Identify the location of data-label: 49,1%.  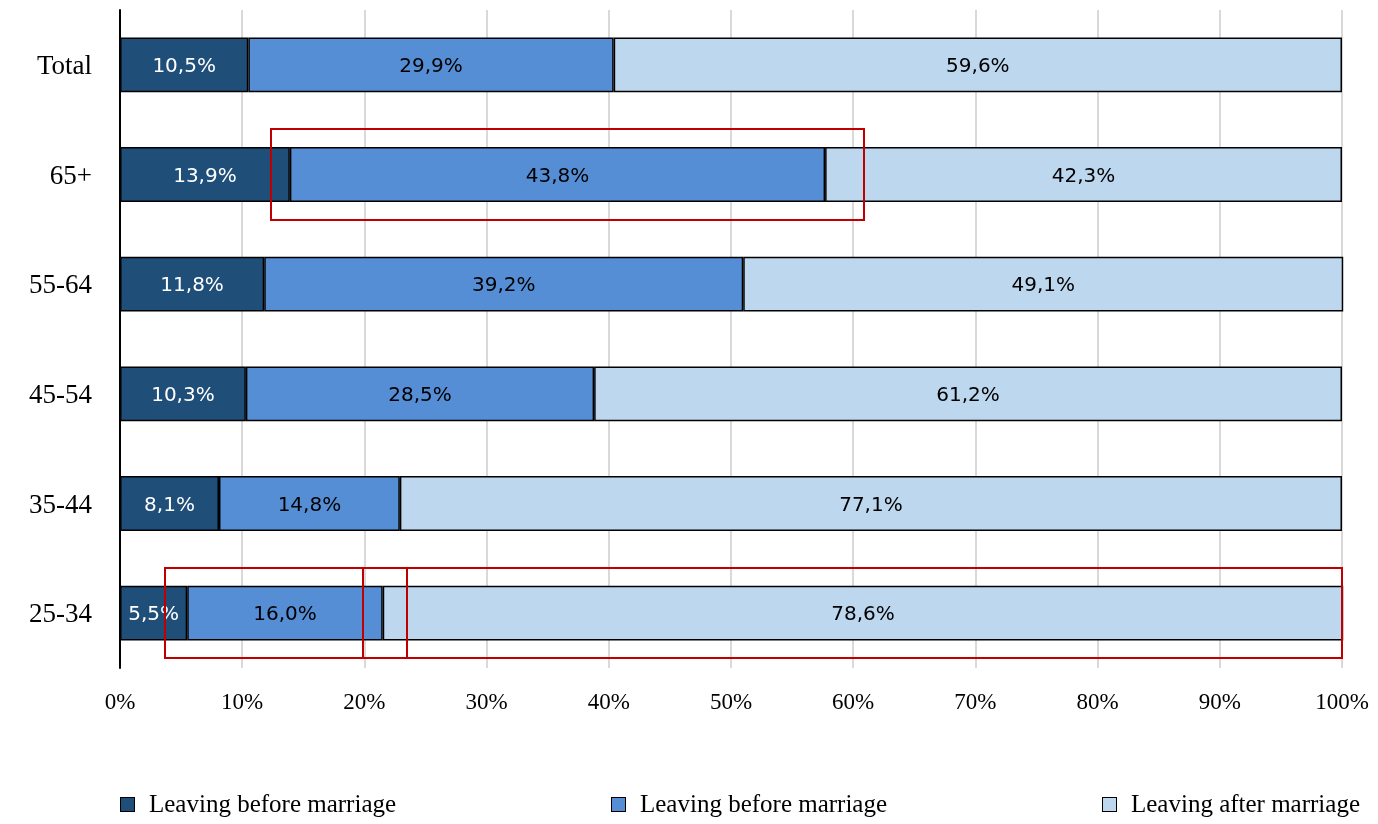
(1043, 284).